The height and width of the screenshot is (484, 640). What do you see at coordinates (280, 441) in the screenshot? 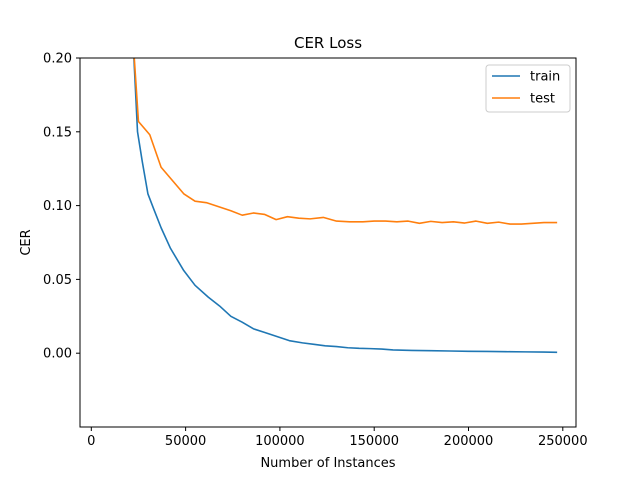
I see `x-tick-label: 100000` at bounding box center [280, 441].